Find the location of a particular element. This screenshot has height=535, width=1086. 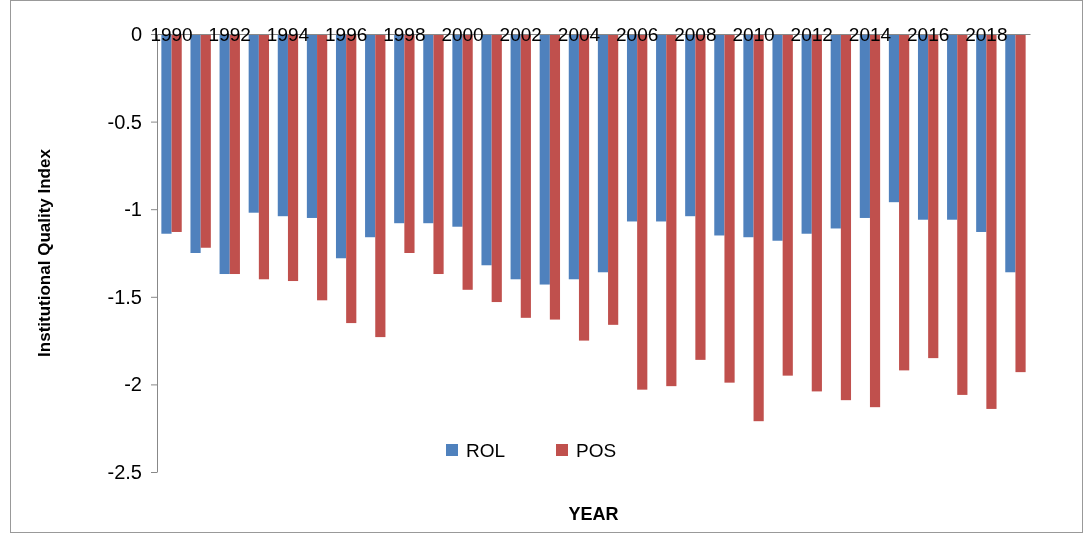

legend-label: ROL is located at coordinates (486, 450).